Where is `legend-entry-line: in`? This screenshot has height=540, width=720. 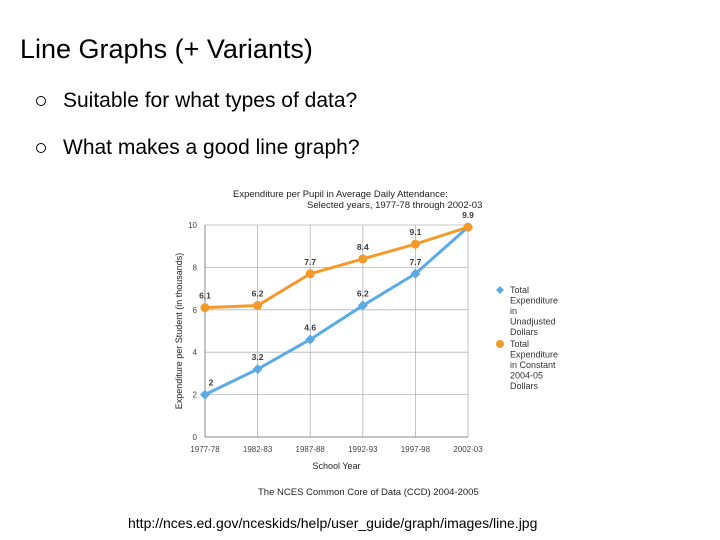
legend-entry-line: in is located at coordinates (513, 311).